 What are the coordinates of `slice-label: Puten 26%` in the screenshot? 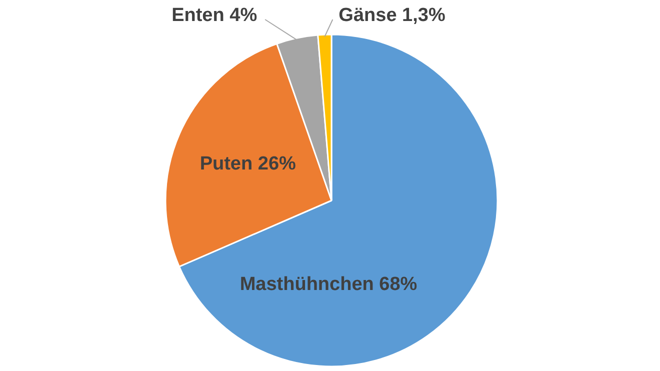 It's located at (248, 163).